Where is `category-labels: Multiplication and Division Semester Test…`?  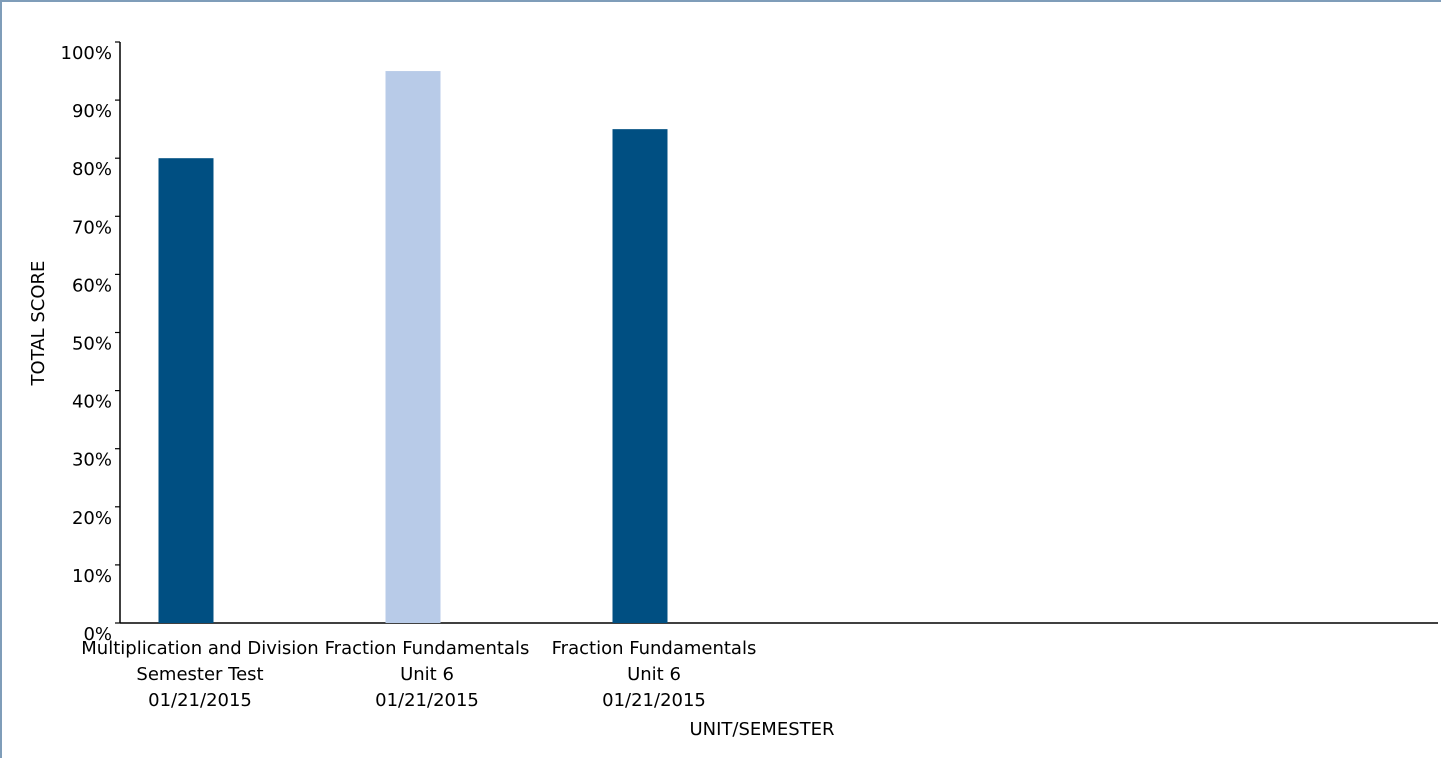 category-labels: Multiplication and Division Semester Test… is located at coordinates (418, 674).